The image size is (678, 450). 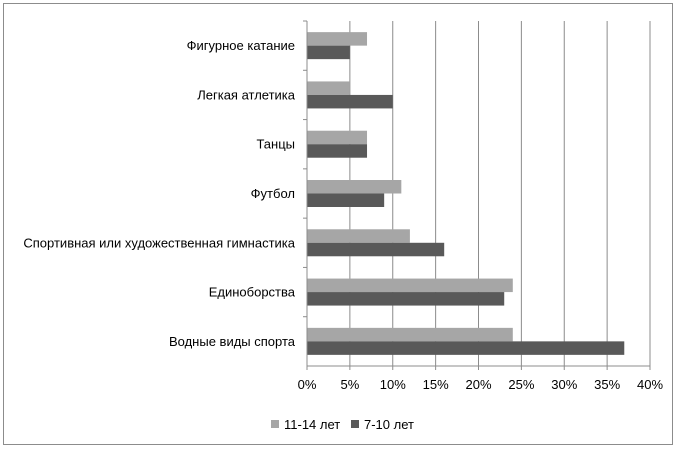 I want to click on x-tick-labels: 0% 5% 10% 15% 20% 25% 30% 35% 40%, so click(x=481, y=384).